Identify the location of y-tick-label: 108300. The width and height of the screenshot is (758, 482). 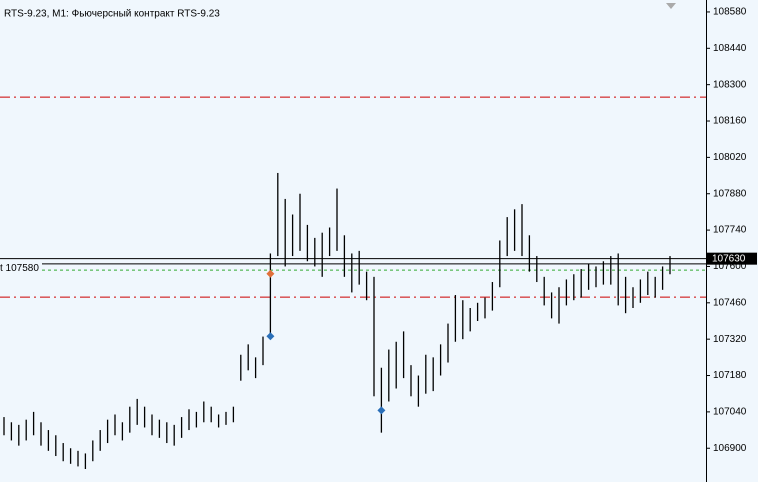
(730, 84).